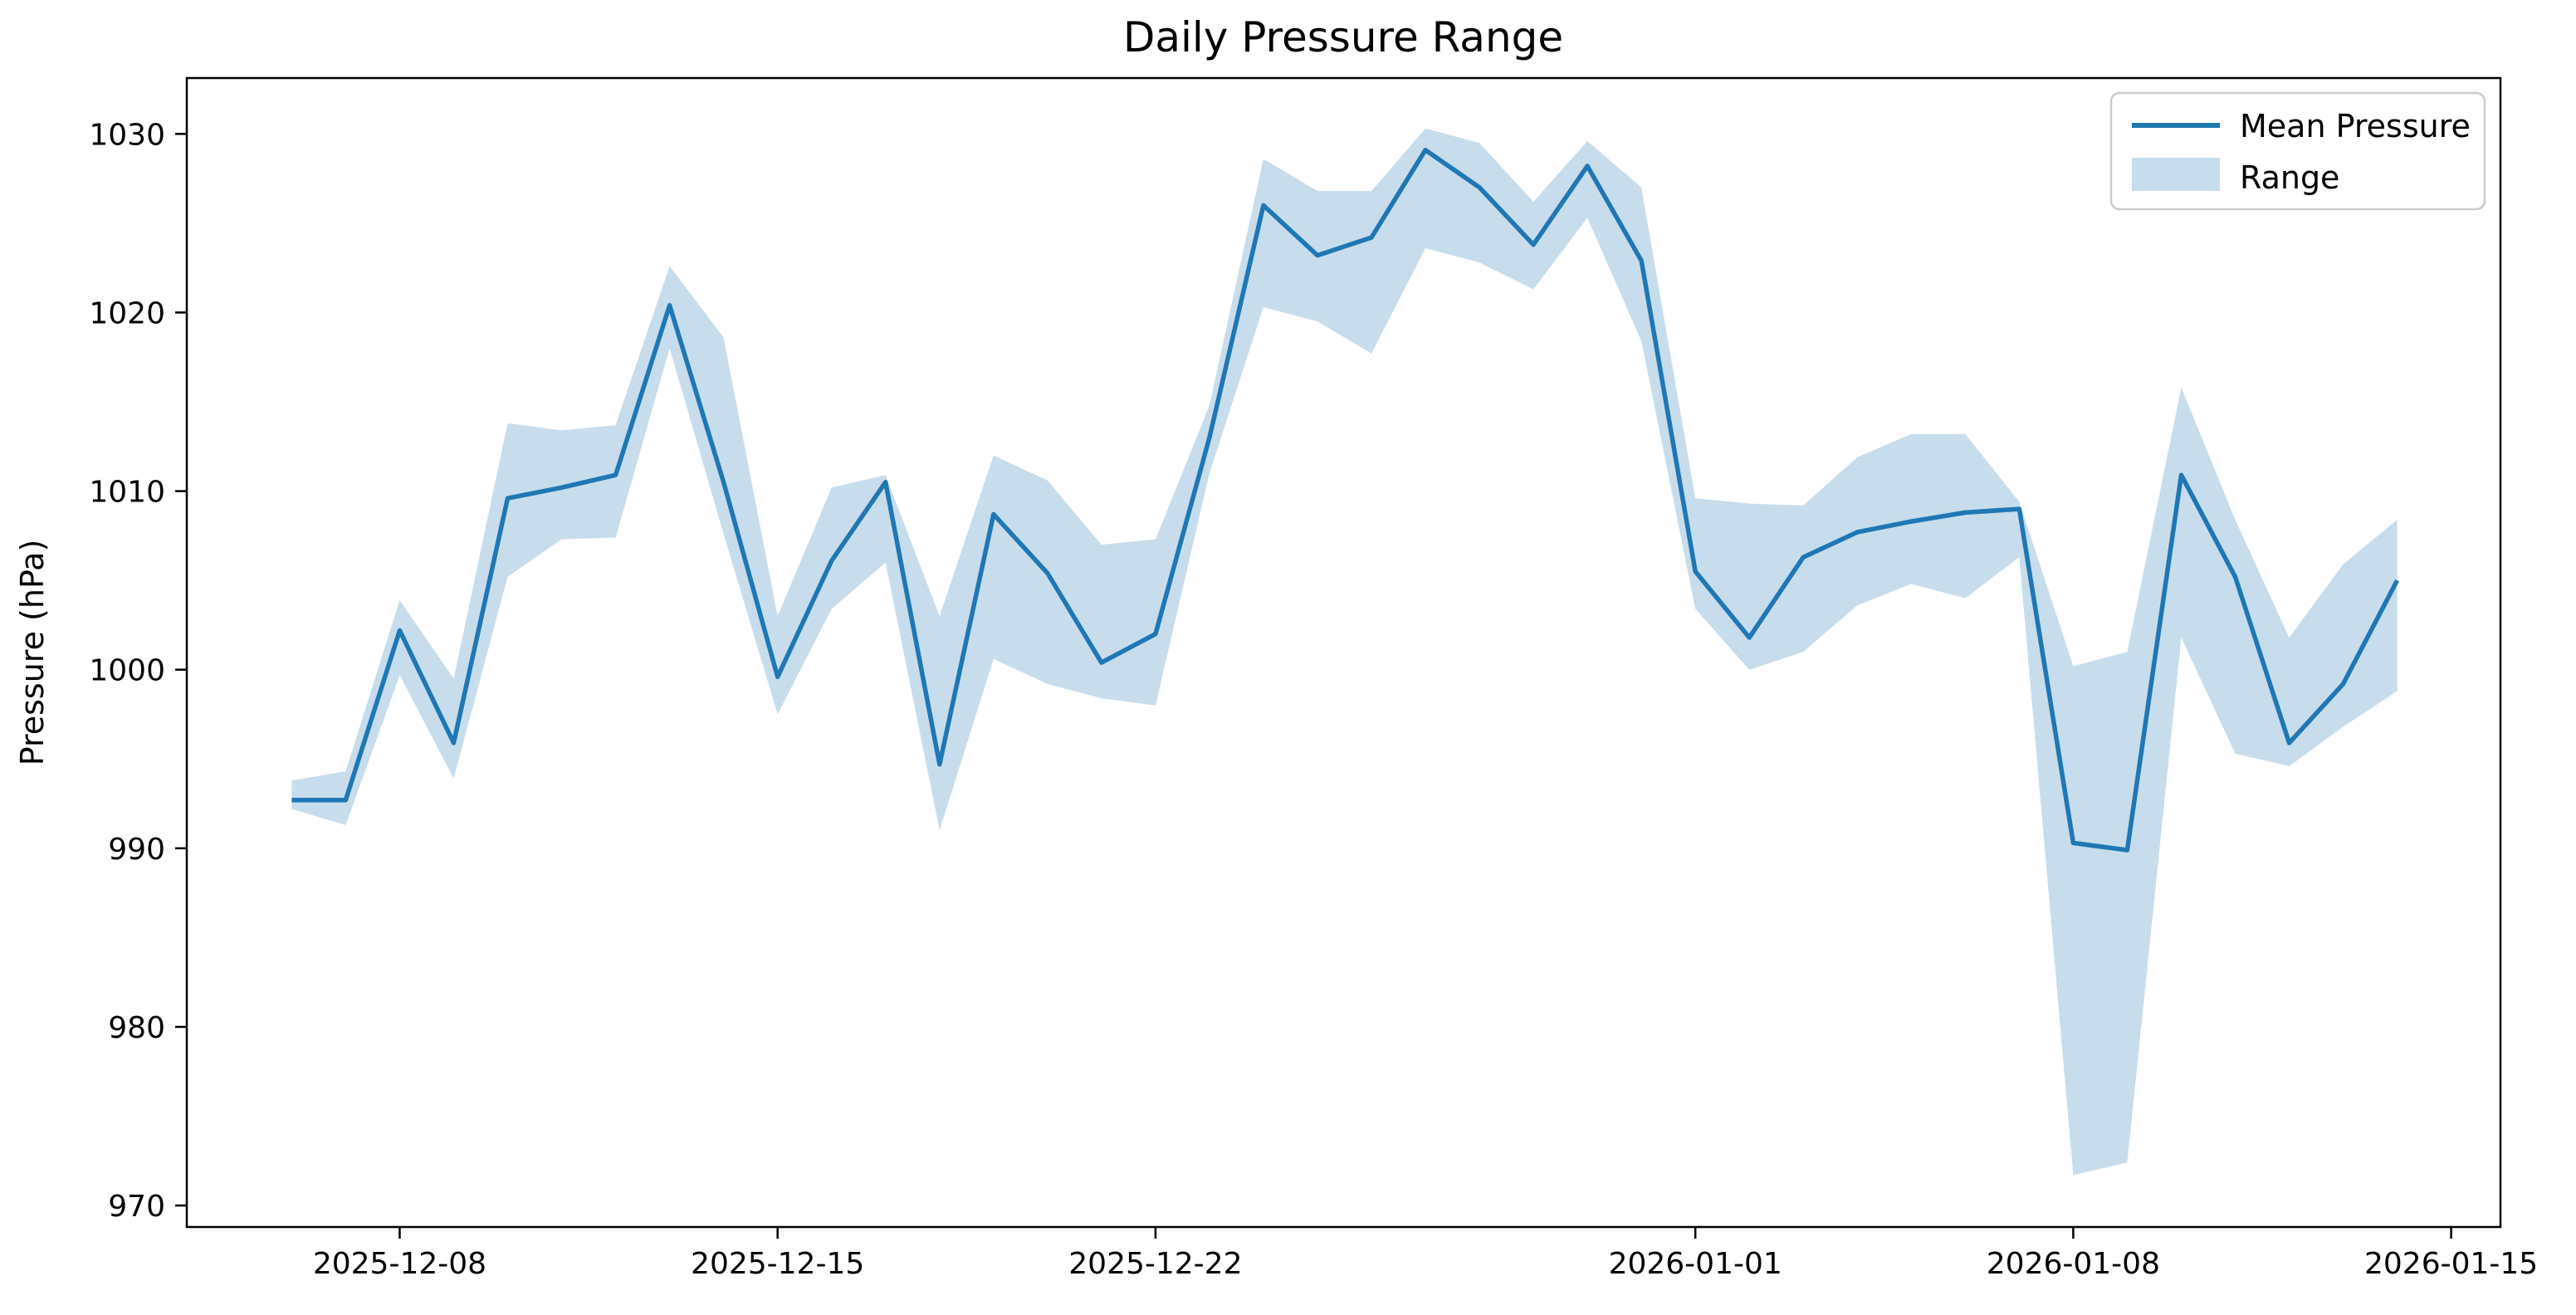 The image size is (2576, 1315). What do you see at coordinates (127, 671) in the screenshot?
I see `y-tick-label: 1000` at bounding box center [127, 671].